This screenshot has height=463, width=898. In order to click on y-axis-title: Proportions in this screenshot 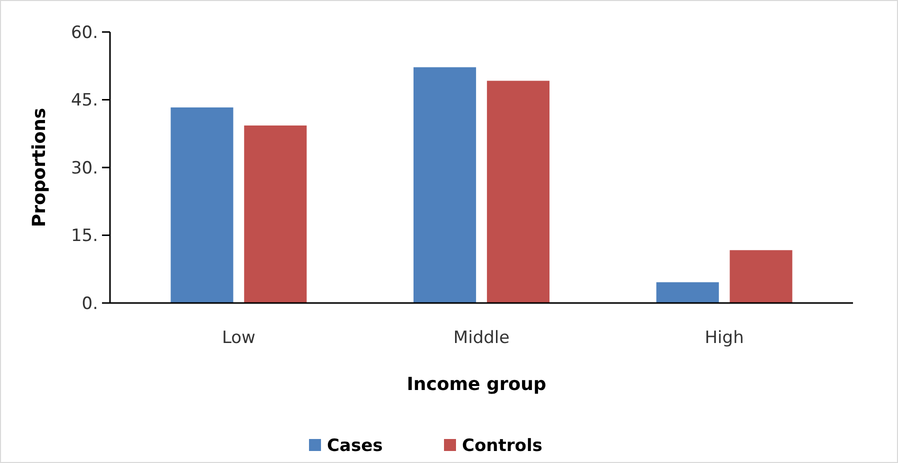, I will do `click(39, 168)`.